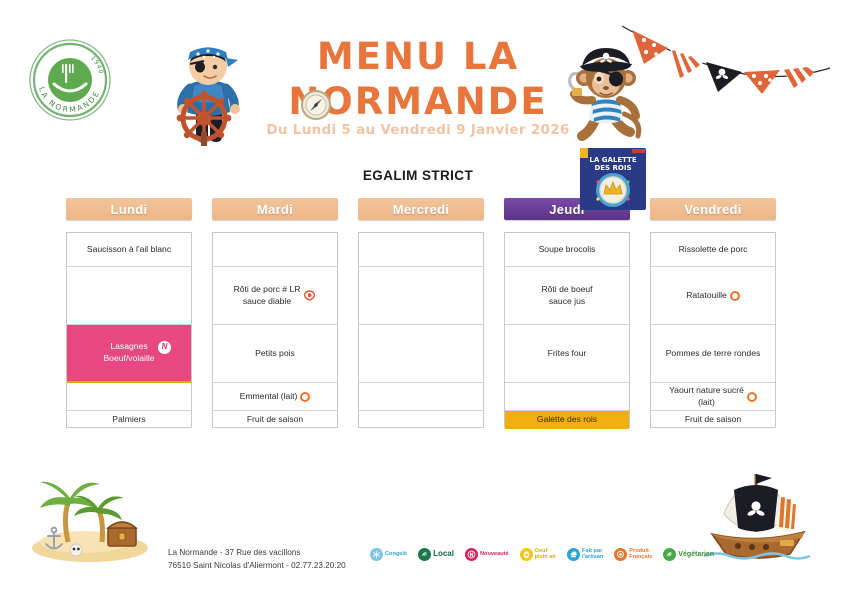 This screenshot has width=842, height=595. What do you see at coordinates (396, 553) in the screenshot?
I see `legend-label-surgele: Congelé` at bounding box center [396, 553].